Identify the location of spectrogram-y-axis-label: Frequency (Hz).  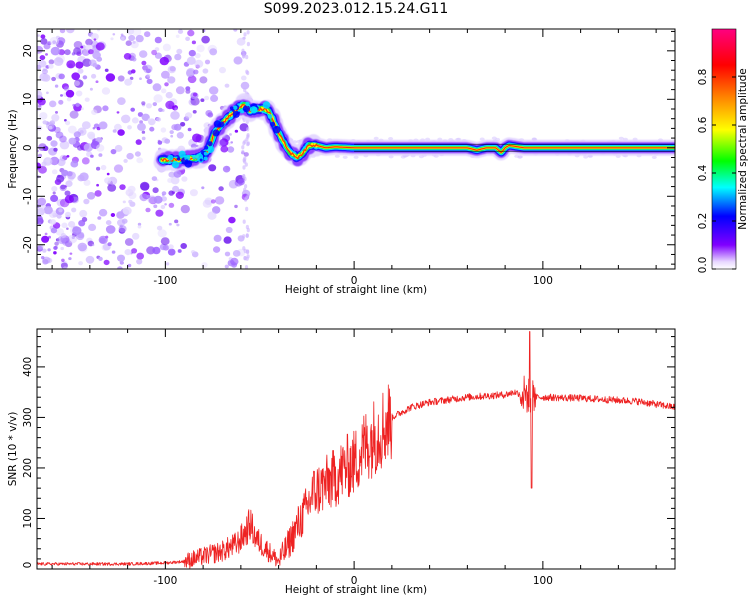
(13, 148).